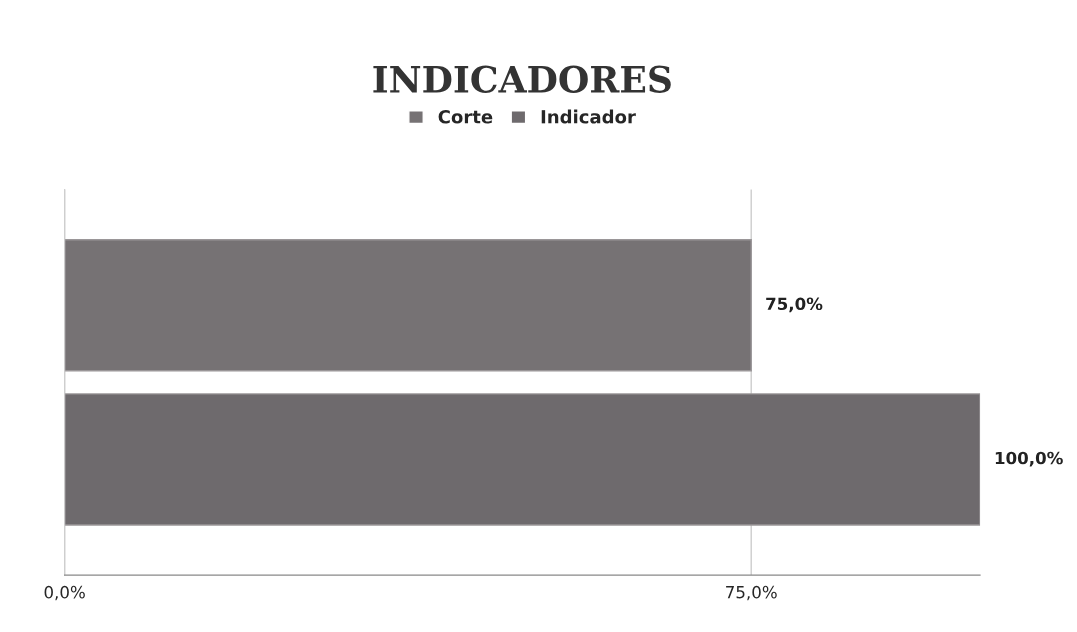  Describe the element at coordinates (465, 116) in the screenshot. I see `legend-label: Corte` at that location.